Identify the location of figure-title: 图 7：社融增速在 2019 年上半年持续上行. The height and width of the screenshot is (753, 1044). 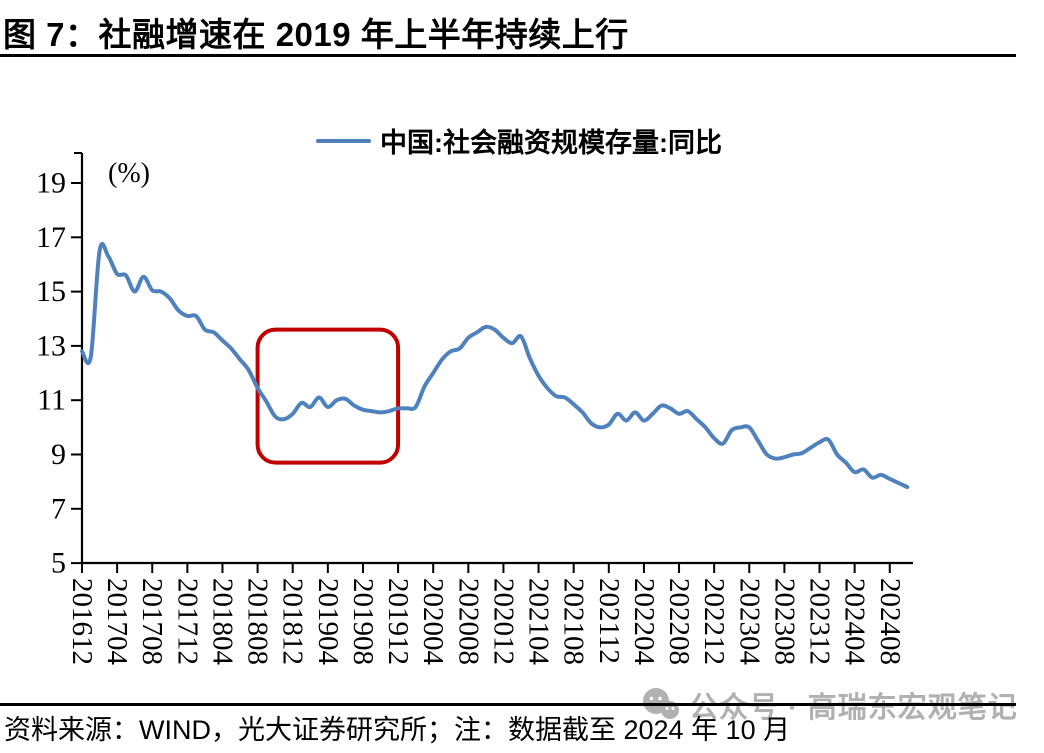
(316, 34).